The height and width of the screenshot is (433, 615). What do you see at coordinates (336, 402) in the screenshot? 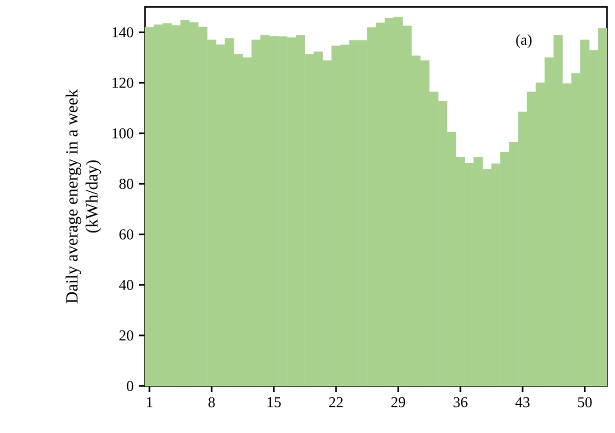
I see `x-tick-label: 22` at bounding box center [336, 402].